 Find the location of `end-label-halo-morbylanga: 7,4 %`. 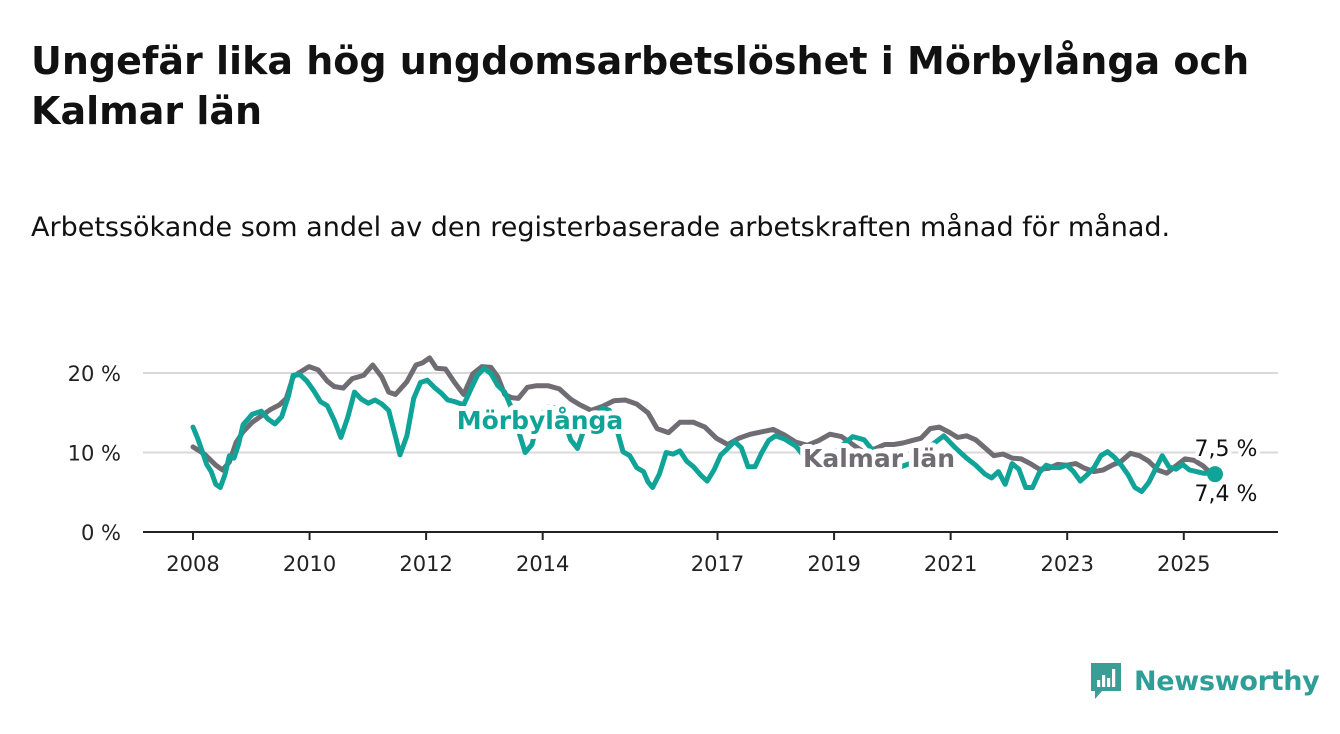

end-label-halo-morbylanga: 7,4 % is located at coordinates (1226, 494).